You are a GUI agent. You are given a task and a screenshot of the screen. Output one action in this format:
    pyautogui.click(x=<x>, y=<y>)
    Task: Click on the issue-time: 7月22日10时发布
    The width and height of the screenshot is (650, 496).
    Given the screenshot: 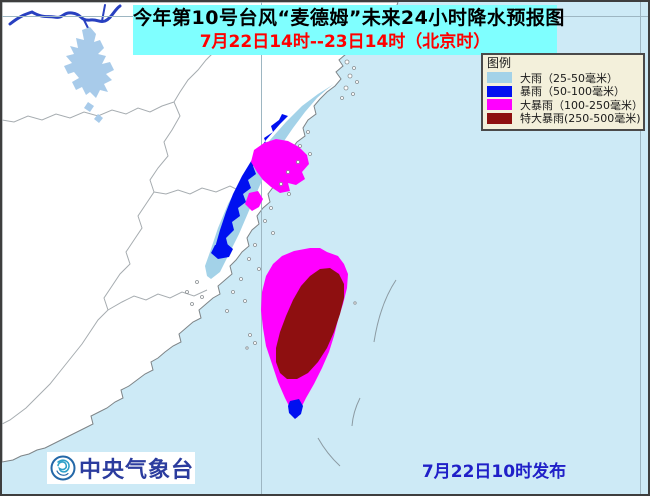 What is the action you would take?
    pyautogui.click(x=494, y=469)
    